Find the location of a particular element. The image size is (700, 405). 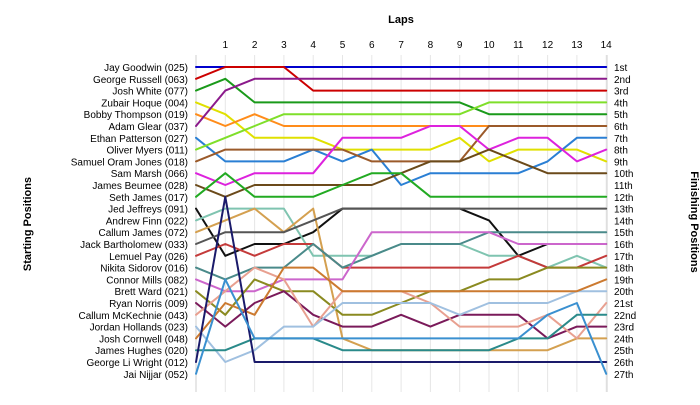

driver-label: Andrew Finn (022) is located at coordinates (147, 221).